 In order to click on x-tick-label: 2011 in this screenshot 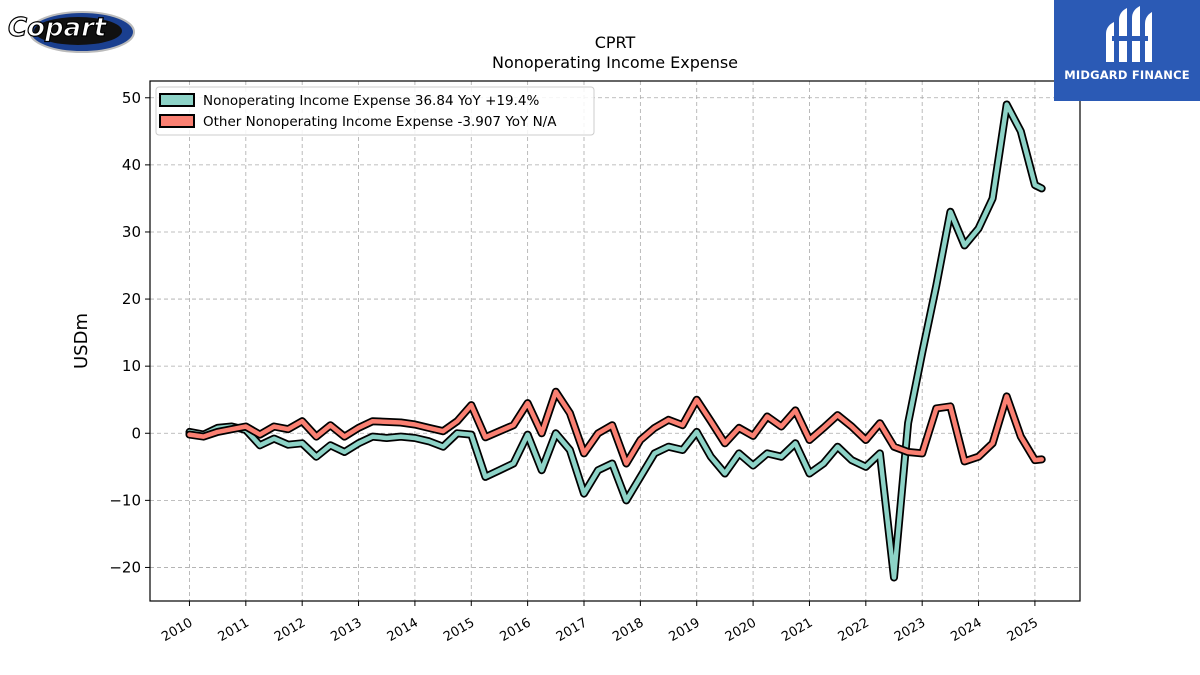, I will do `click(234, 630)`.